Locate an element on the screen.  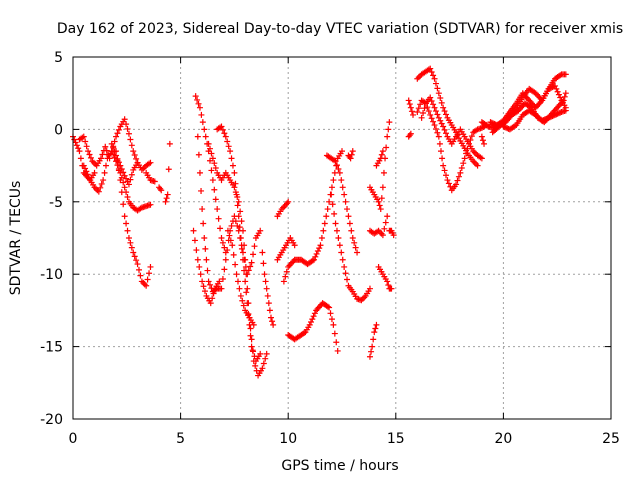
x-tick-label: 0 is located at coordinates (73, 439).